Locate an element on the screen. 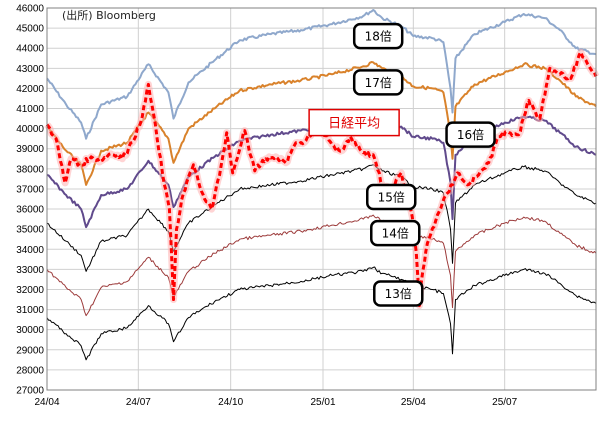 This screenshot has height=425, width=604. series-label-6: 13倍 is located at coordinates (398, 293).